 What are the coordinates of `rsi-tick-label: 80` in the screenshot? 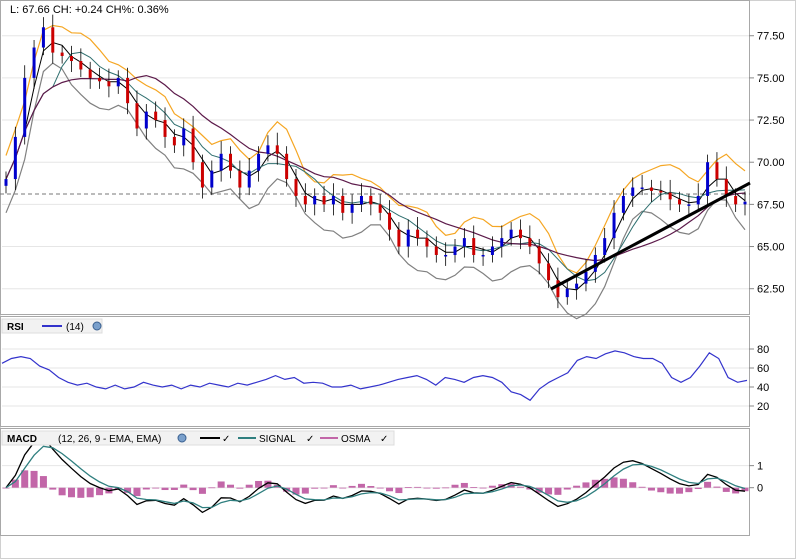 It's located at (763, 350).